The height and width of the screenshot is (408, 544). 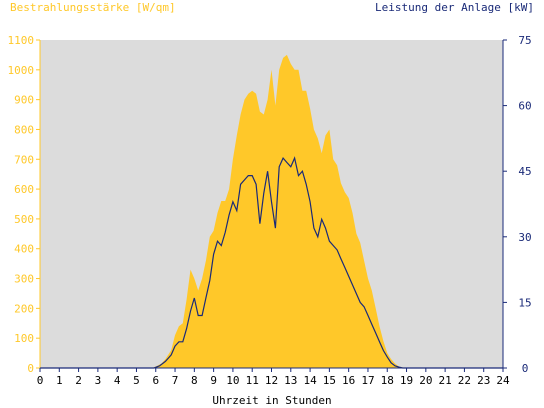 What do you see at coordinates (40, 380) in the screenshot?
I see `x-tick-label: 0` at bounding box center [40, 380].